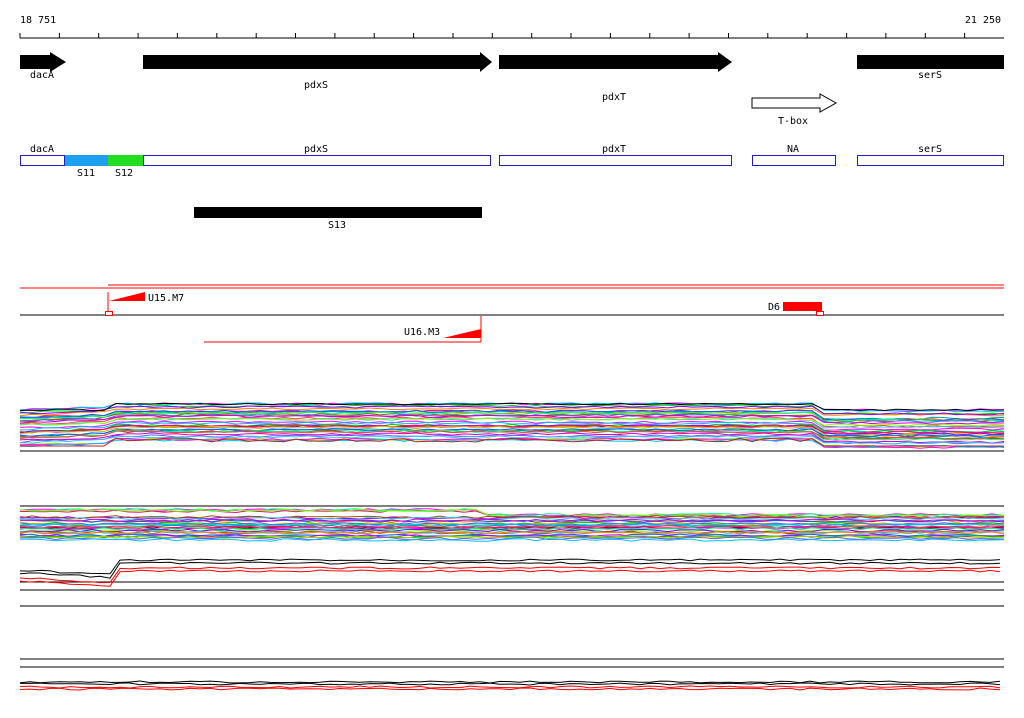 The height and width of the screenshot is (718, 1024). Describe the element at coordinates (166, 298) in the screenshot. I see `upshift-u15-m7-label: U15.M7` at that location.